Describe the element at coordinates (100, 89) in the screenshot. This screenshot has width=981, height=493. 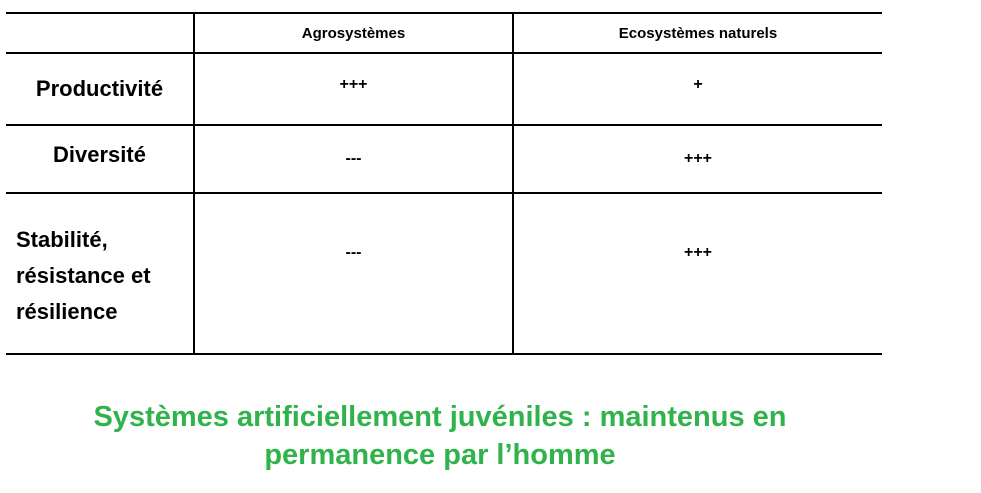
I see `row-label-productivite: Productivité` at that location.